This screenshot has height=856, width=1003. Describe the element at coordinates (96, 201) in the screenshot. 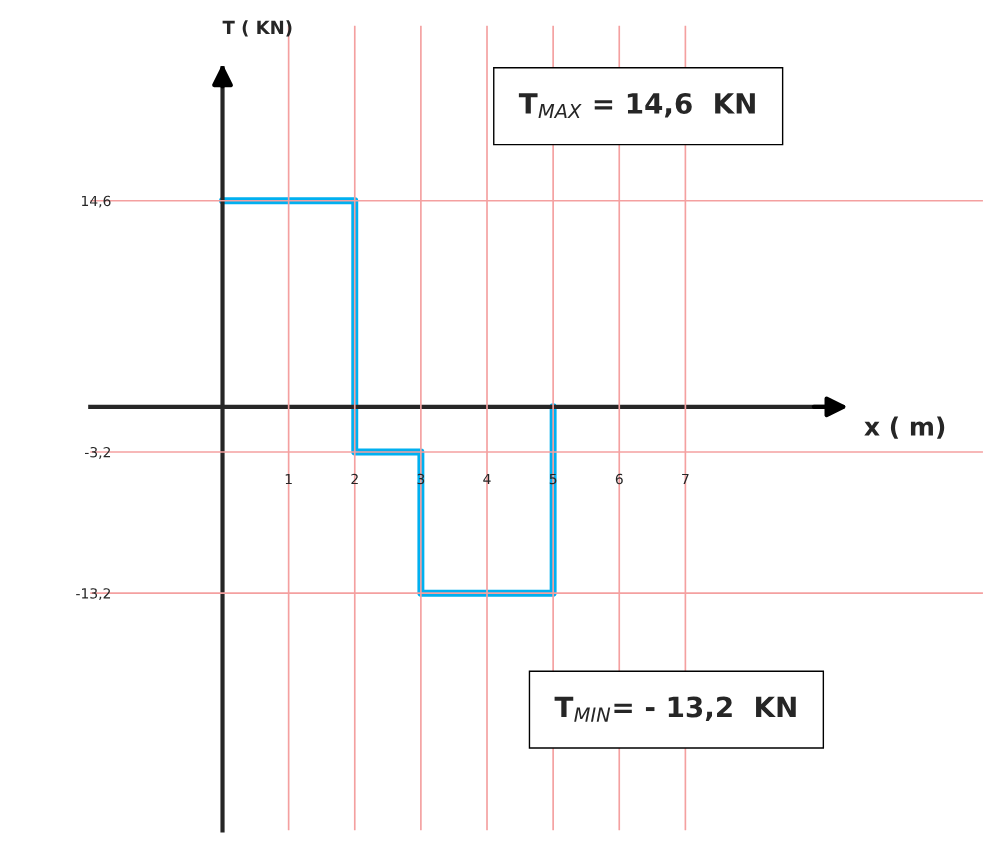

I see `y-tick-label: 14,6` at that location.